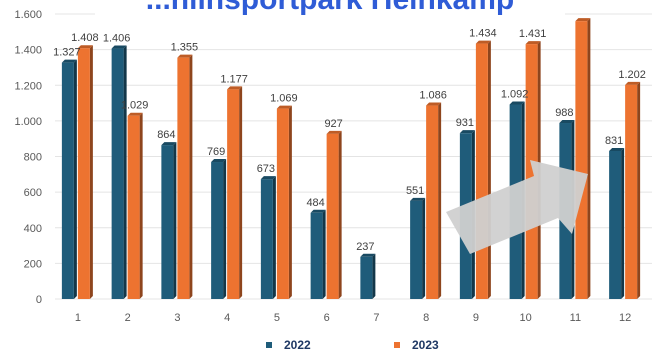 This screenshot has width=660, height=358. I want to click on y-tick-label: 0, so click(39, 300).